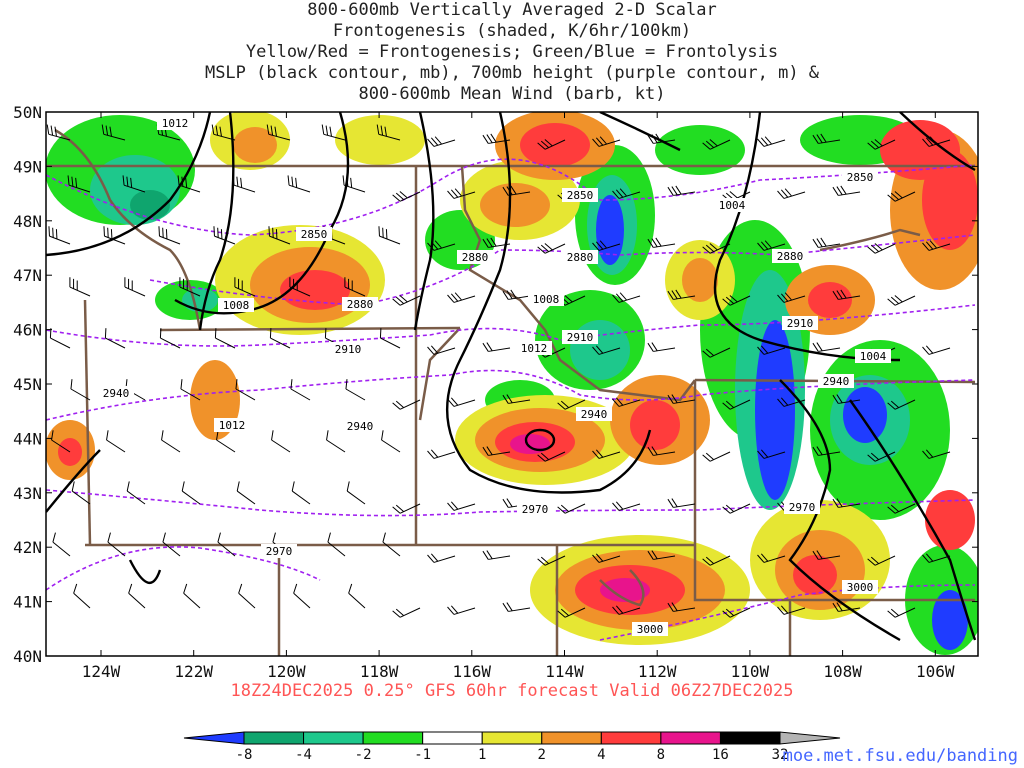 The height and width of the screenshot is (768, 1024). What do you see at coordinates (512, 31) in the screenshot?
I see `title-line-2: Frontogenesis (shaded, K/6hr/100km)` at bounding box center [512, 31].